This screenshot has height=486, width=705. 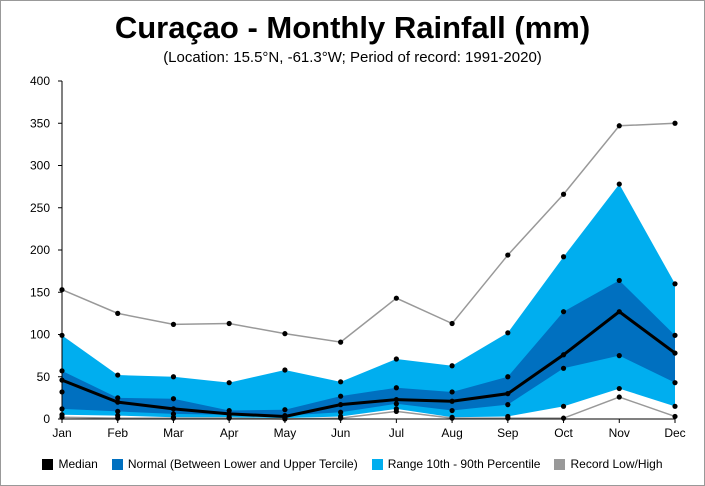 I want to click on legend-label-normal: Normal (Between Lower and Upper Tercile), so click(x=242, y=464).